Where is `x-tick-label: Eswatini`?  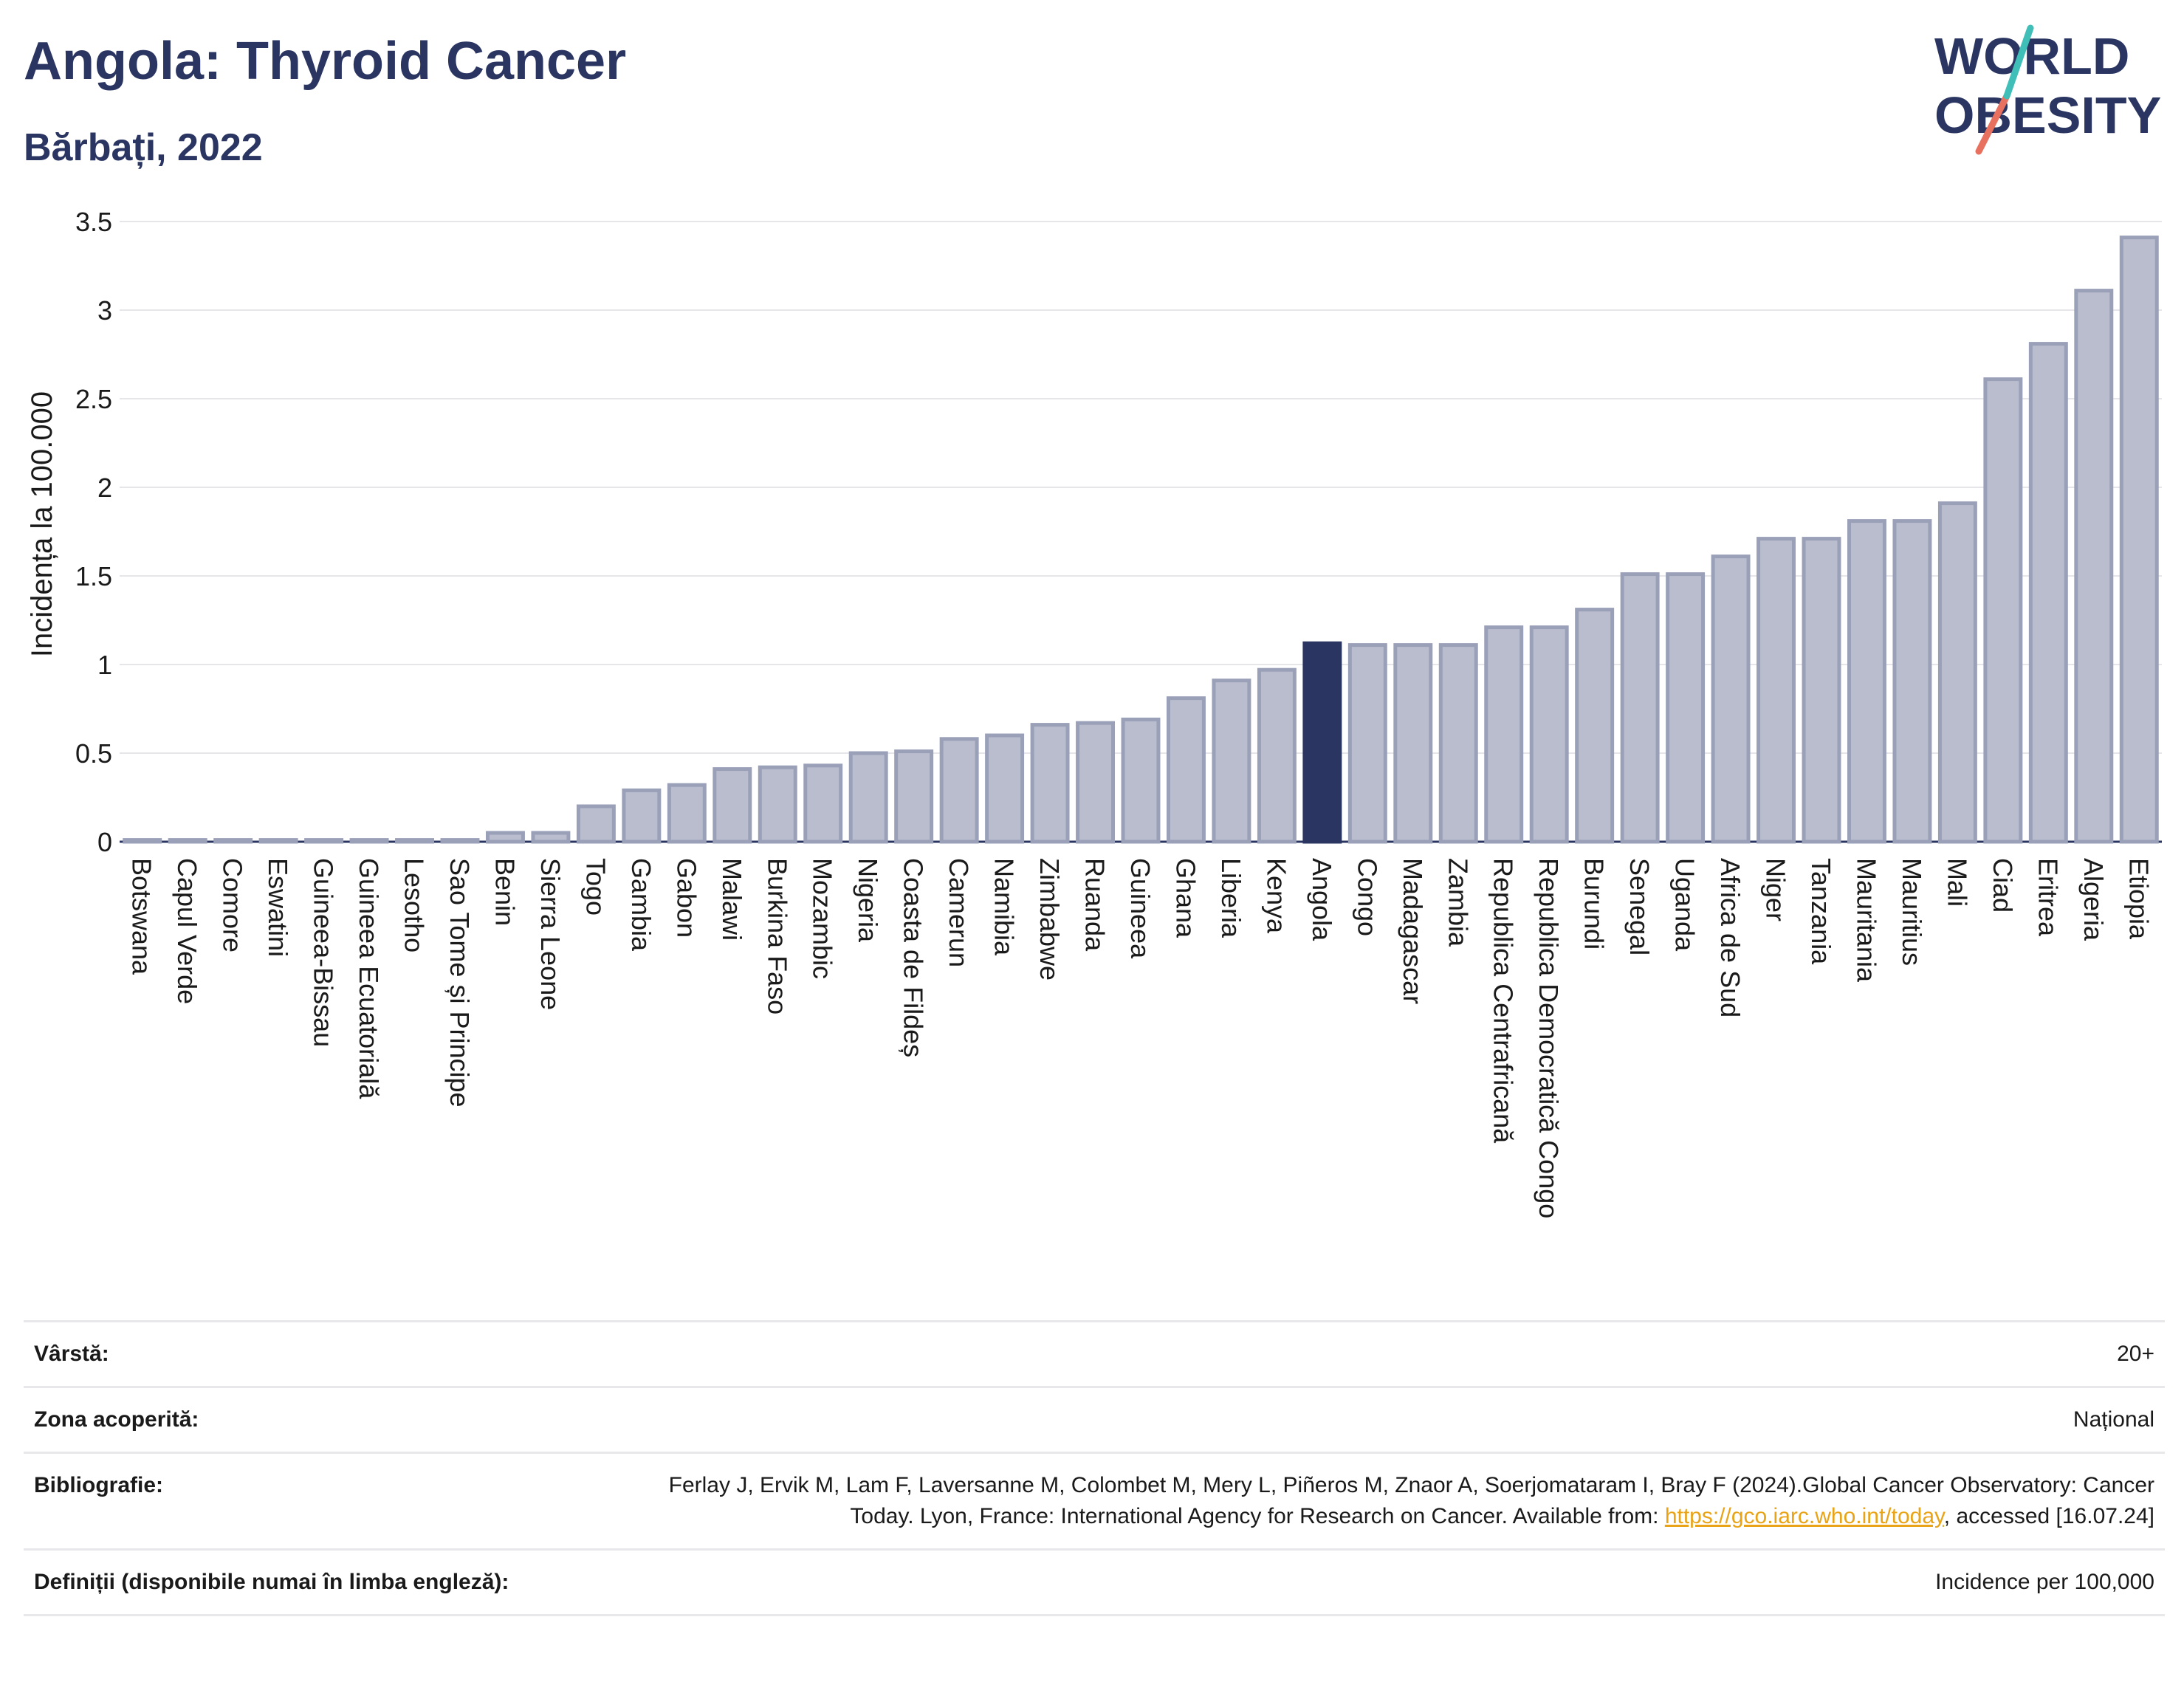
x-tick-label: Eswatini is located at coordinates (278, 907).